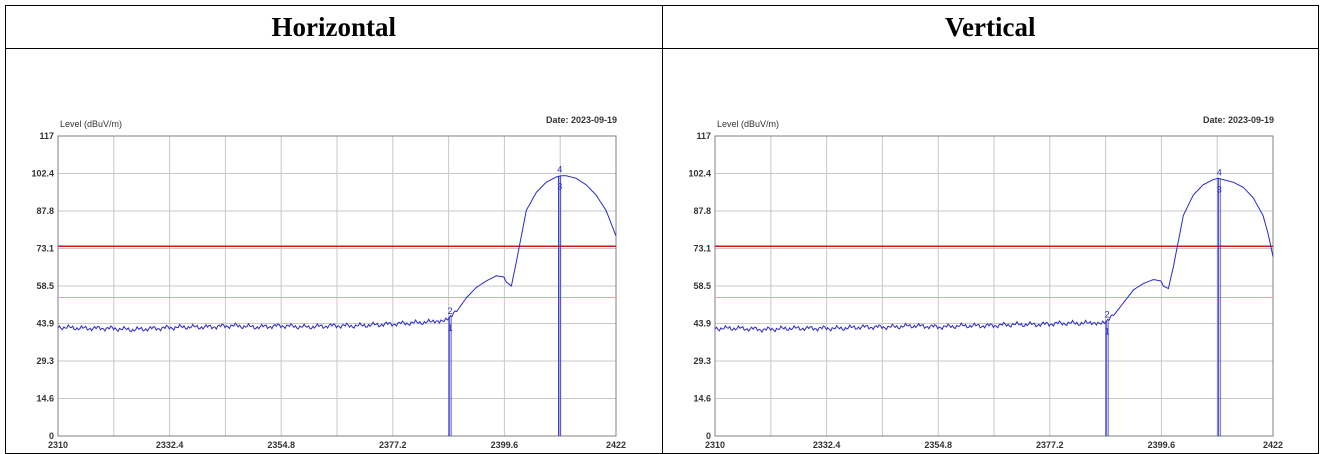  What do you see at coordinates (990, 27) in the screenshot?
I see `header-vertical: Vertical` at bounding box center [990, 27].